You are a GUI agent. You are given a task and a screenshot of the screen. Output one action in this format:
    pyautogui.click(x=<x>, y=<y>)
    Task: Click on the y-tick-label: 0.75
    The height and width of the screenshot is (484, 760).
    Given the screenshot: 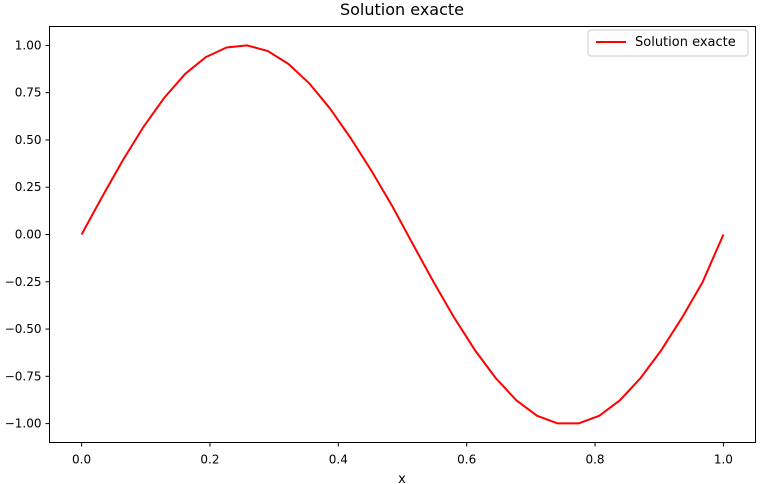 What is the action you would take?
    pyautogui.click(x=28, y=93)
    